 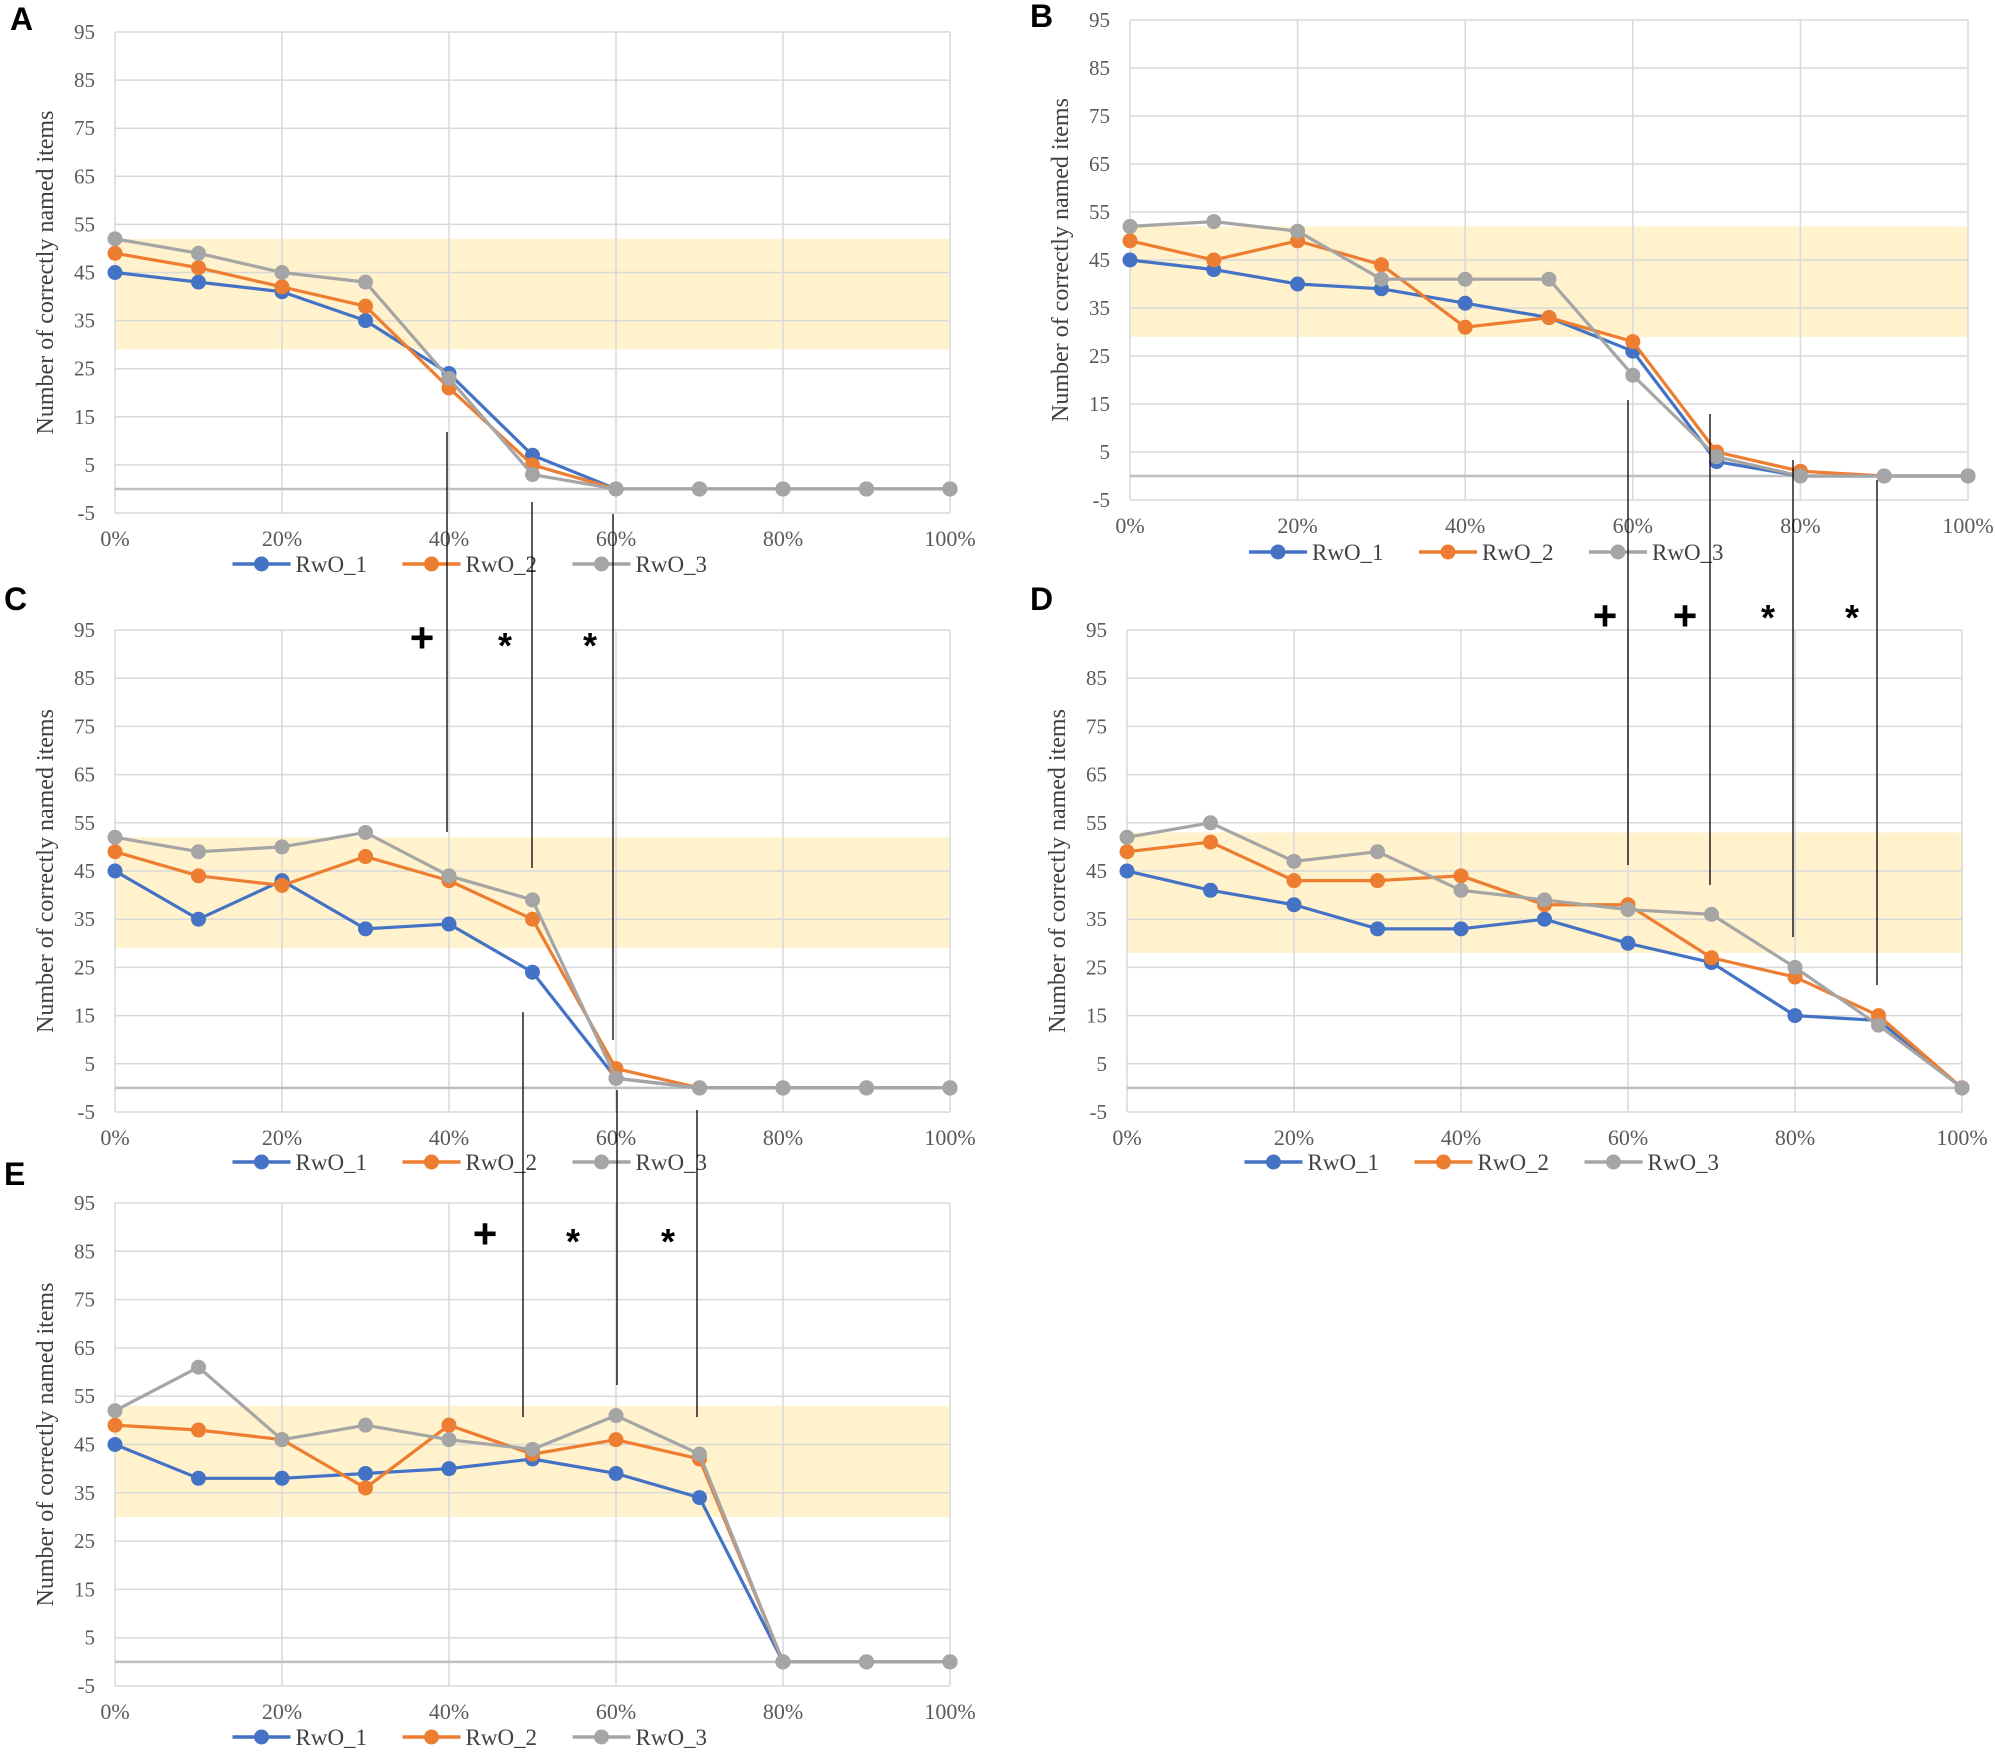 What do you see at coordinates (21, 19) in the screenshot?
I see `panel-letter: A` at bounding box center [21, 19].